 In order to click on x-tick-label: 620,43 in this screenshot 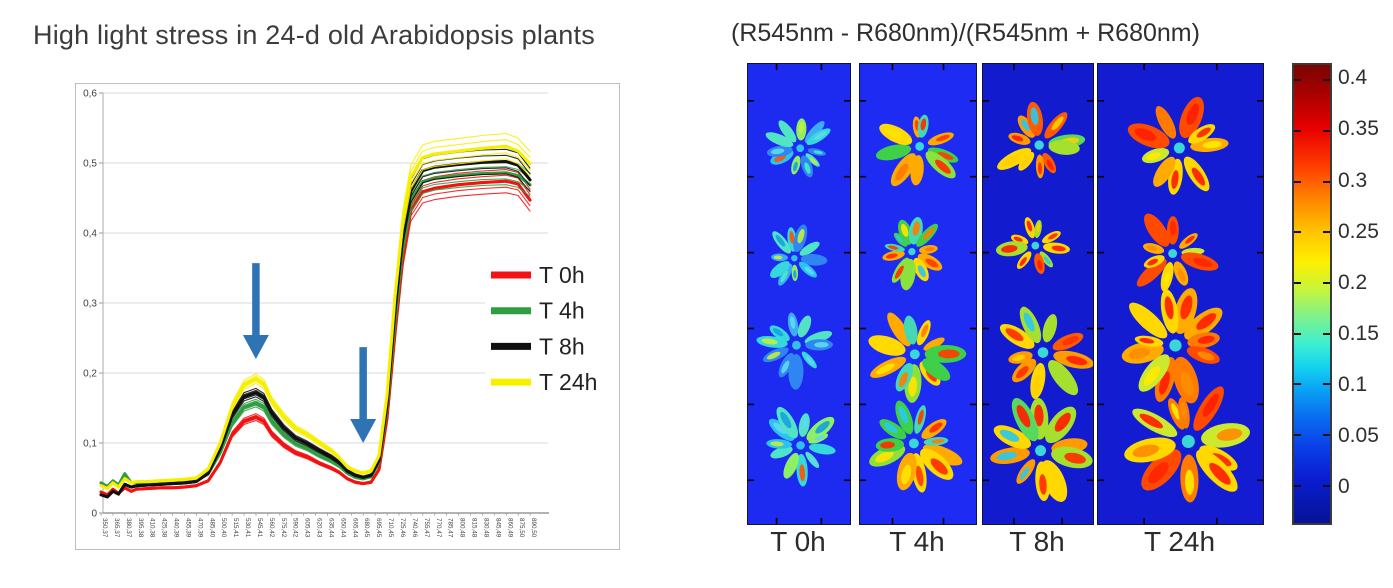, I will do `click(319, 528)`.